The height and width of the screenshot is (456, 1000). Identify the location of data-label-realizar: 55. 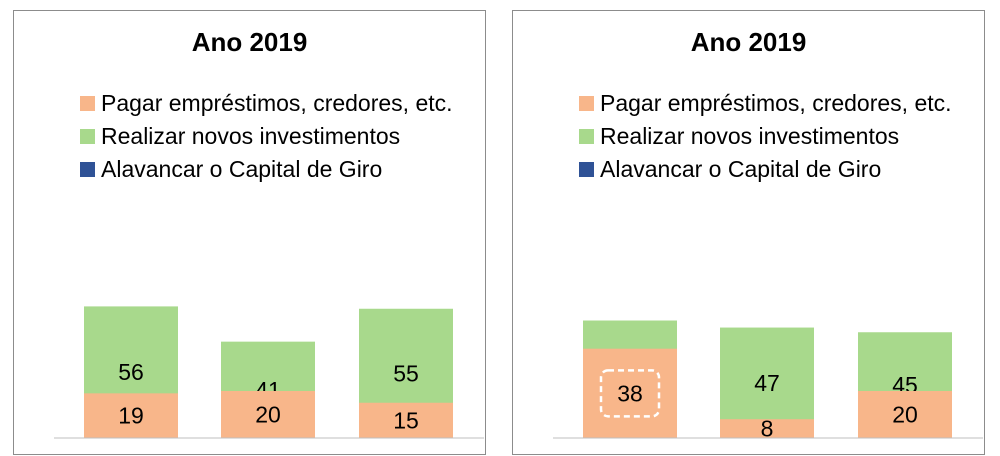
(406, 373).